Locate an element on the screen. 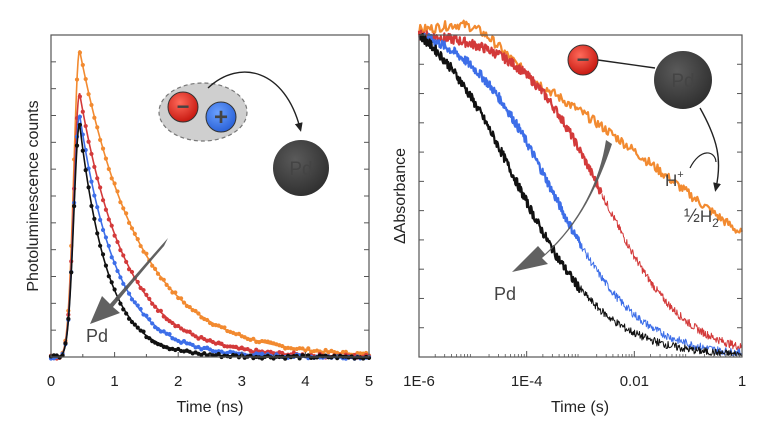 The image size is (764, 435). hole-sign: + is located at coordinates (221, 117).